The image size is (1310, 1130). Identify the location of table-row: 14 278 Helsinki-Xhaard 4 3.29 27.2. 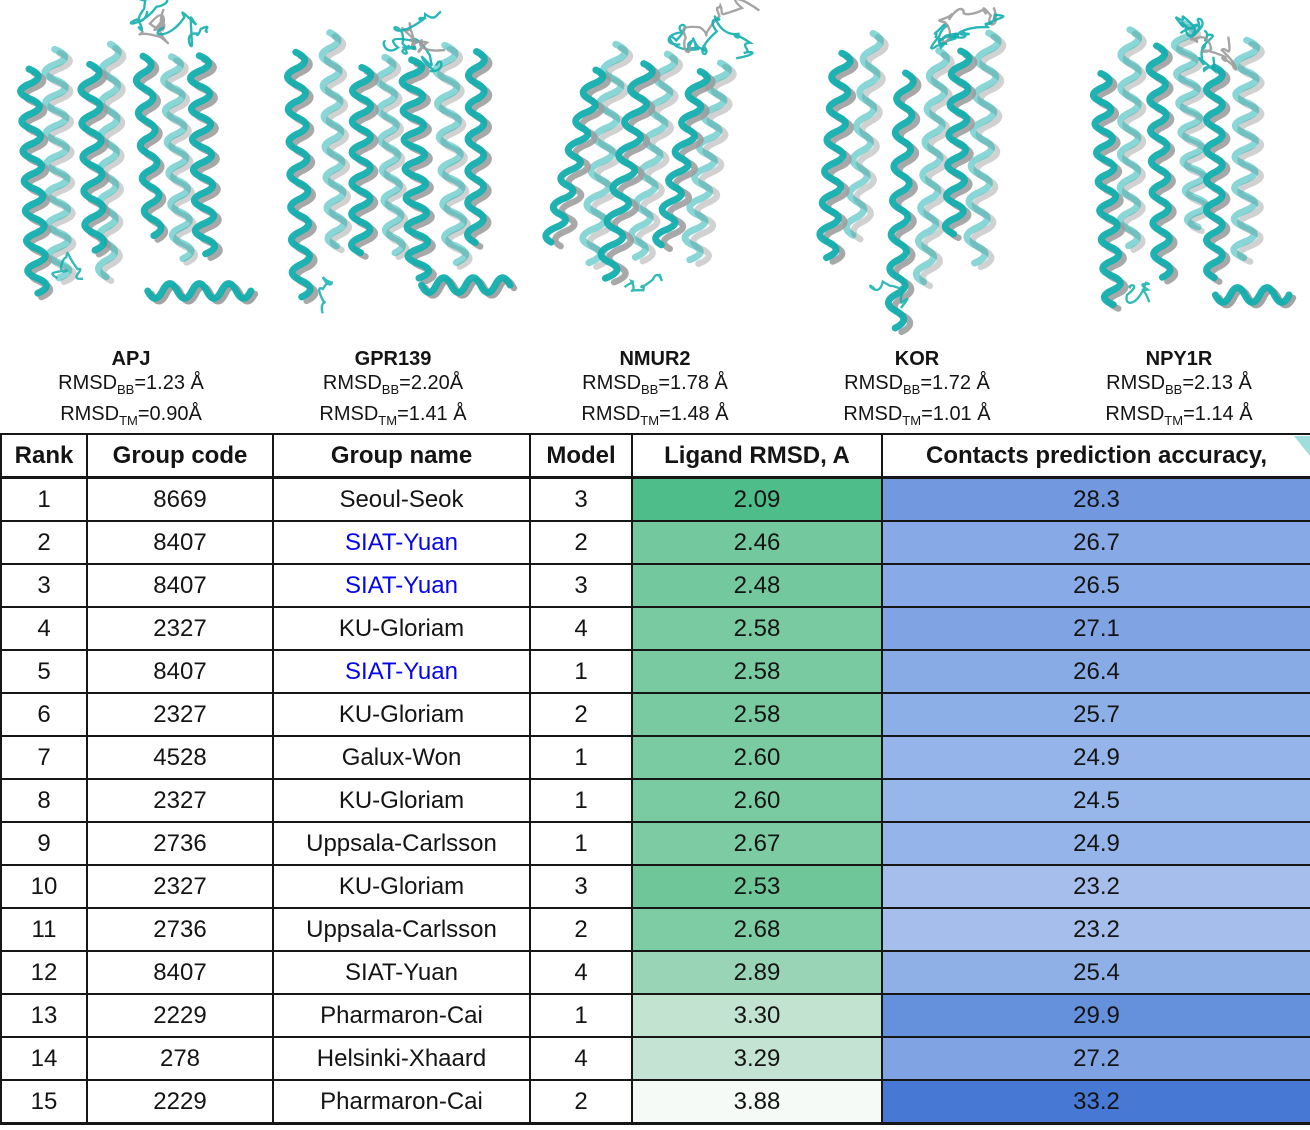
(655, 1058).